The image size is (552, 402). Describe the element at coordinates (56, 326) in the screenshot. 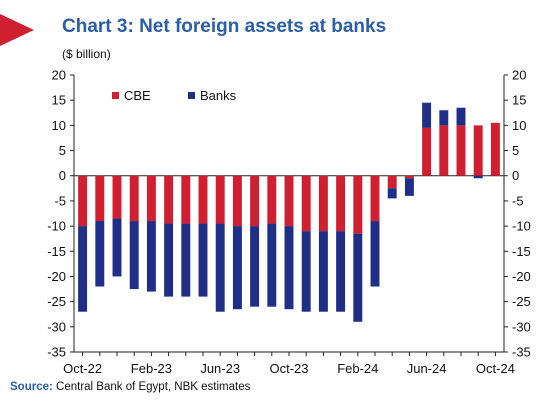

I see `y-tick-label-left: -30` at that location.